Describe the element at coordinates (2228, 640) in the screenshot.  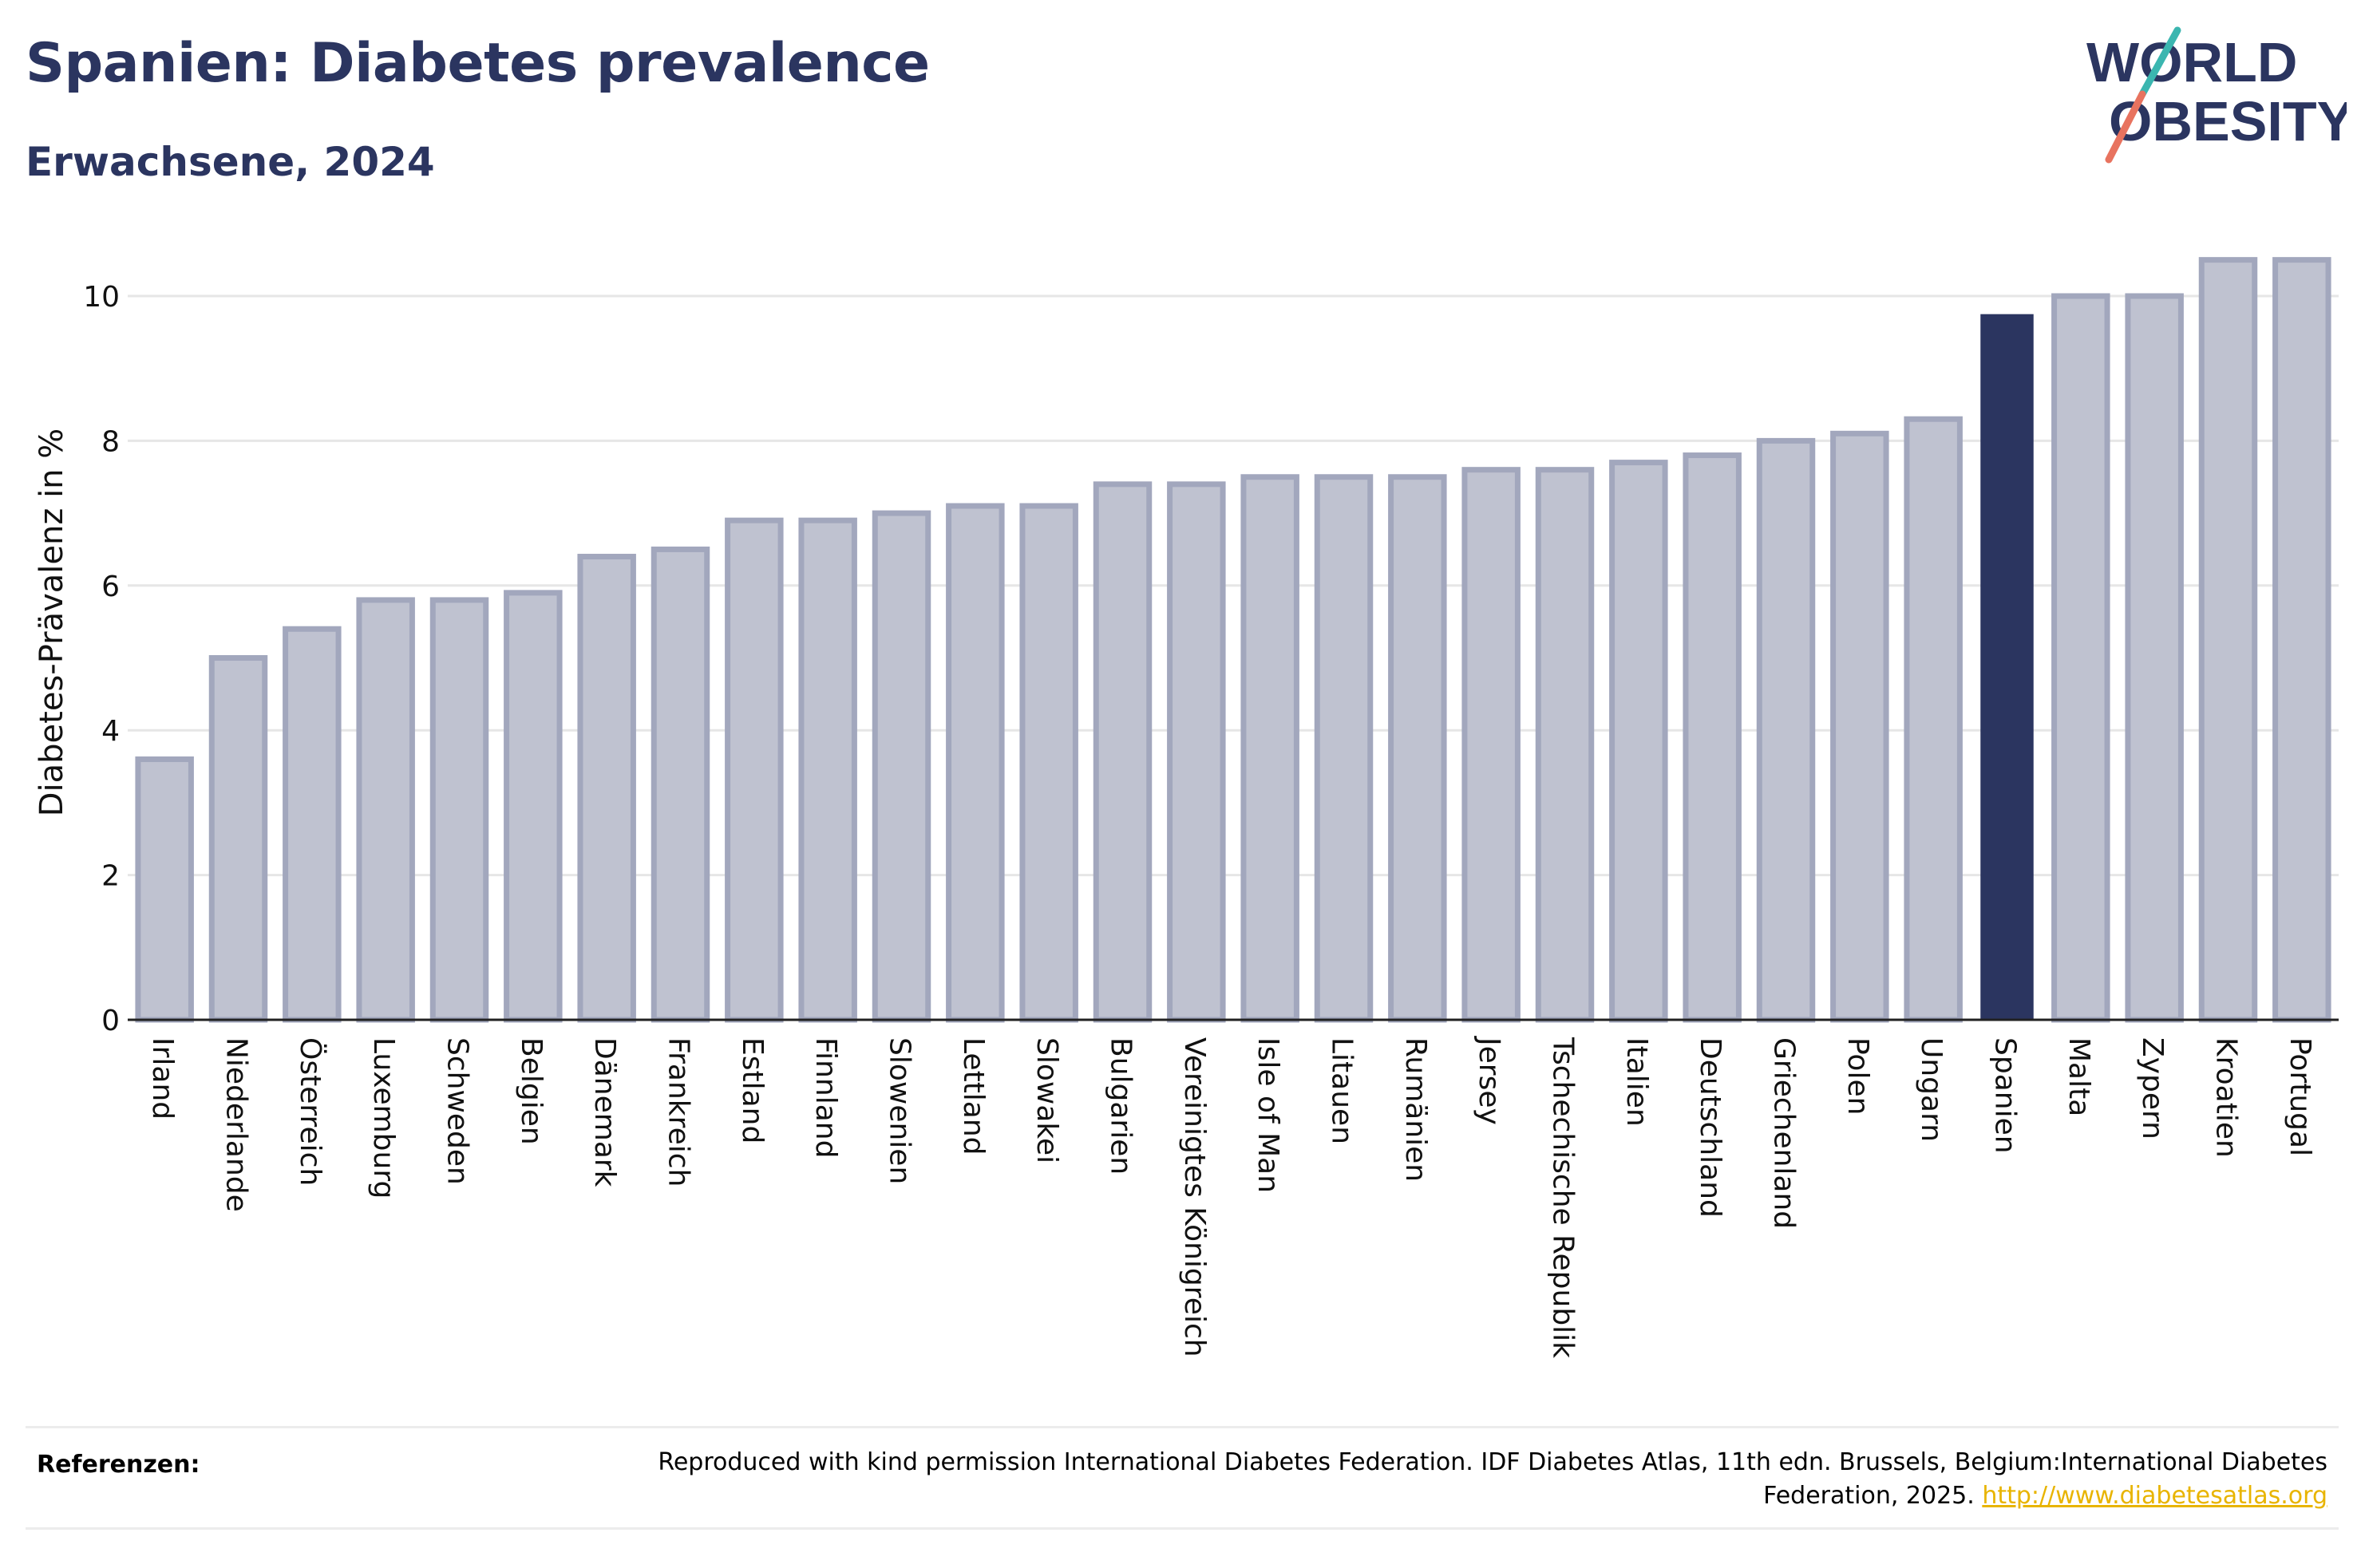
I see `bar-kroatien` at that location.